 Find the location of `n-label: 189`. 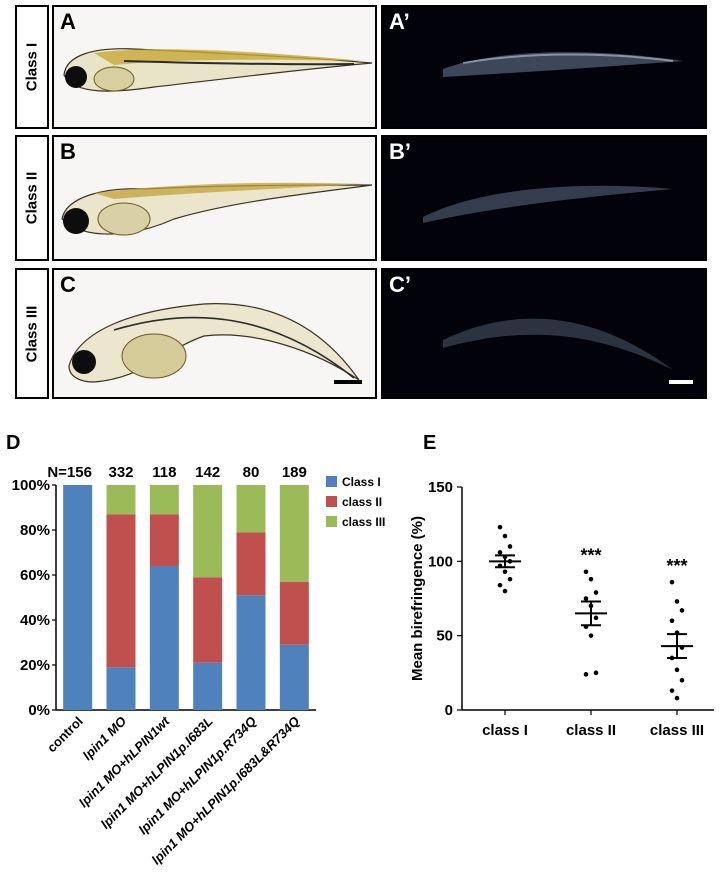

n-label: 189 is located at coordinates (294, 472).